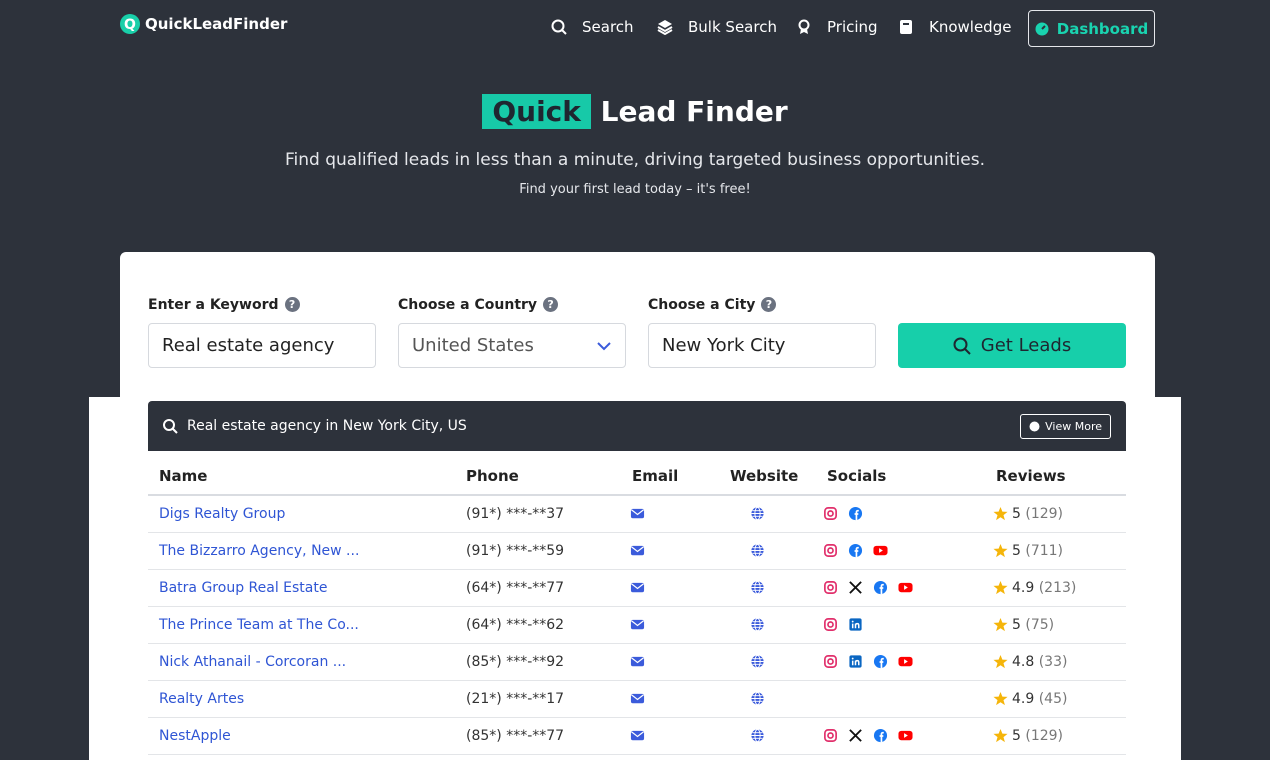 Image resolution: width=1270 pixels, height=760 pixels. I want to click on view-more-button: View More, so click(1065, 426).